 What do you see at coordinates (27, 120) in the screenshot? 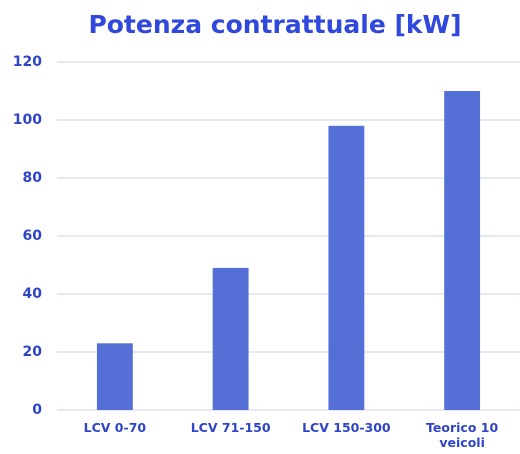
I see `y-tick-label: 100` at bounding box center [27, 120].